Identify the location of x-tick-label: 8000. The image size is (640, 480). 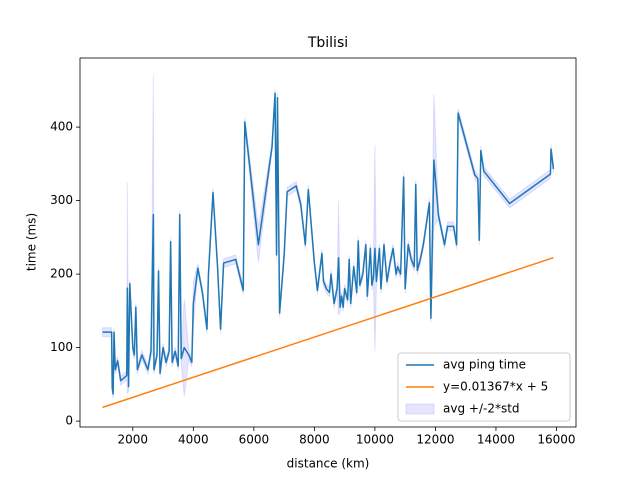
(314, 440).